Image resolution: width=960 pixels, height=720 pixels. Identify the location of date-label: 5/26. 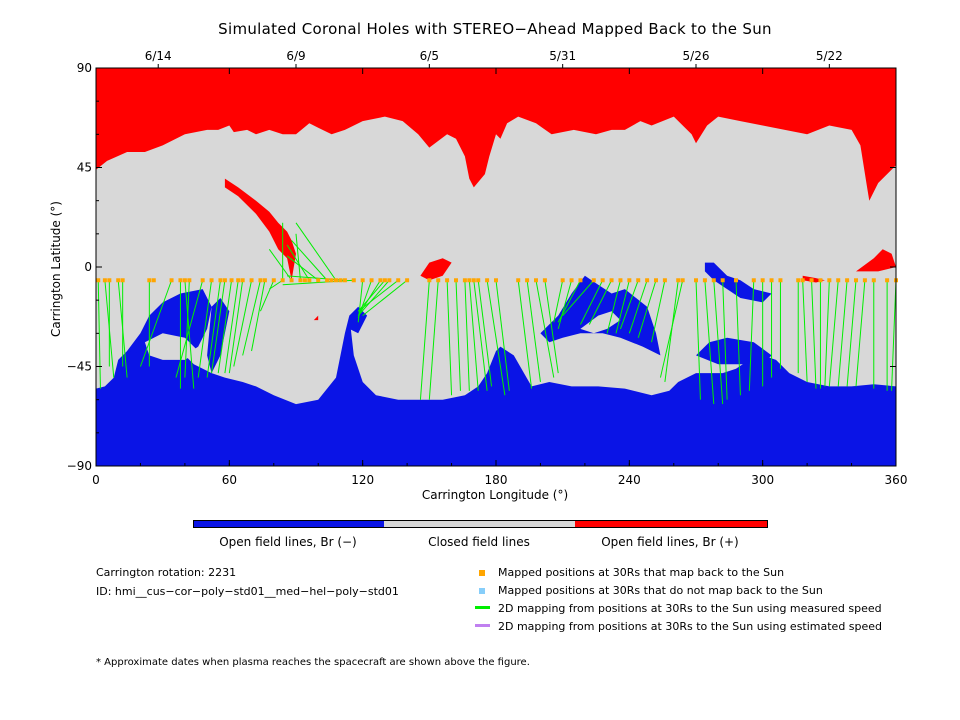
(696, 56).